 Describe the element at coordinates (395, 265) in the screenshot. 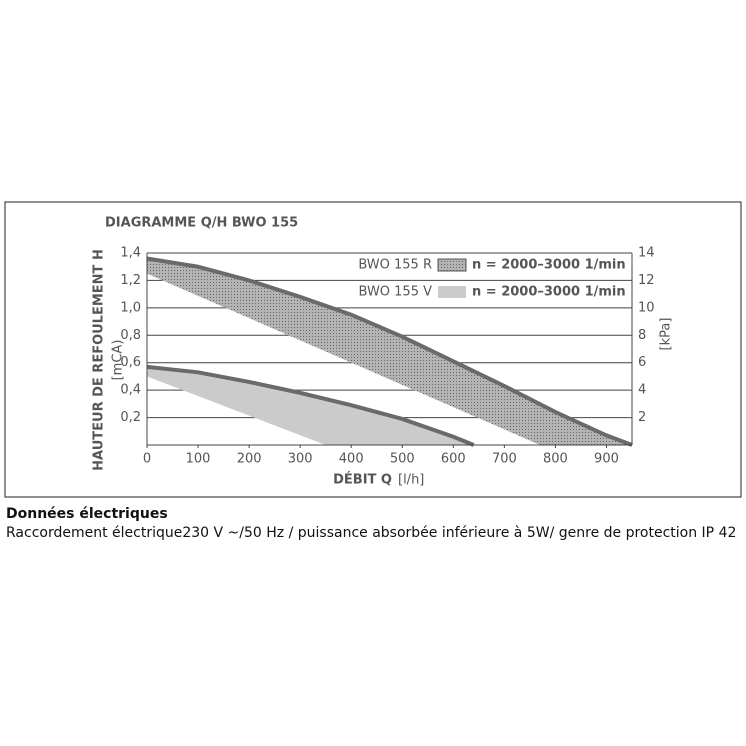

I see `legend-label: BWO 155 R` at that location.